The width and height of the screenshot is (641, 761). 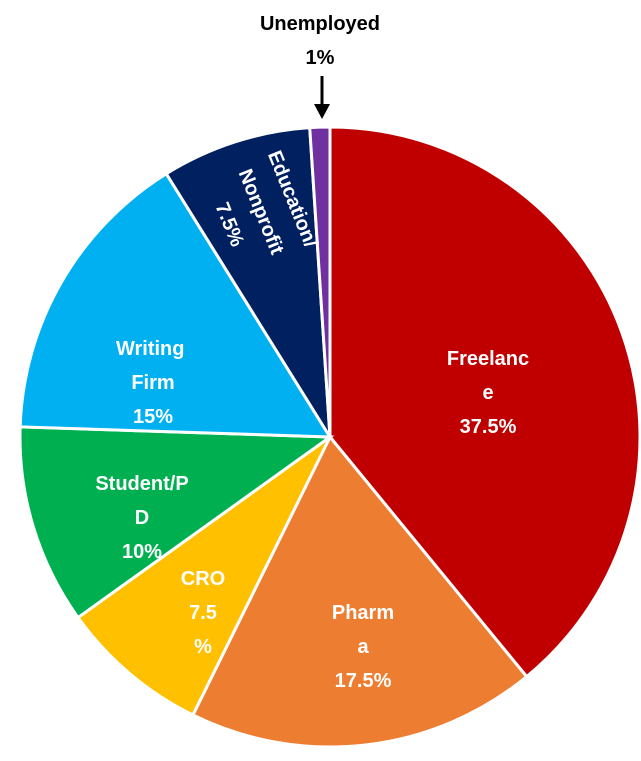 What do you see at coordinates (320, 24) in the screenshot?
I see `category-label: Unemployed` at bounding box center [320, 24].